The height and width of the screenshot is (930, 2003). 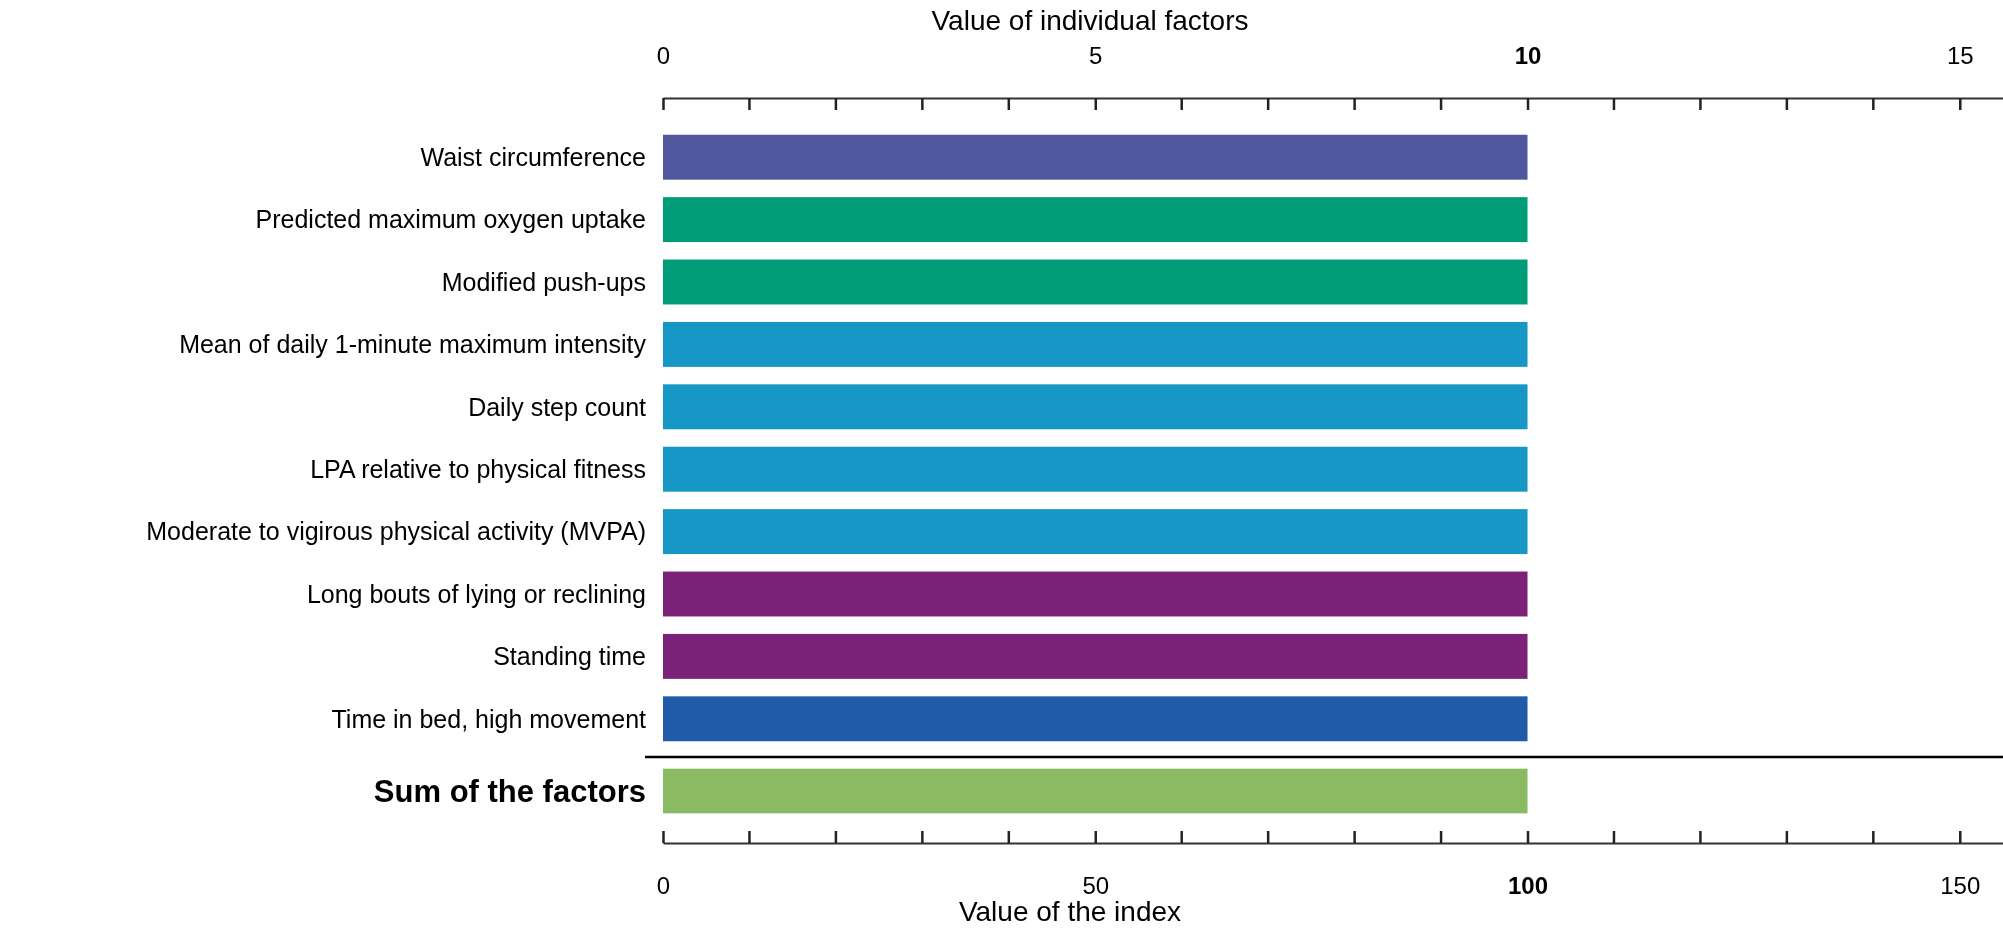 I want to click on y-tick-label: Long bouts of lying or reclining, so click(x=476, y=593).